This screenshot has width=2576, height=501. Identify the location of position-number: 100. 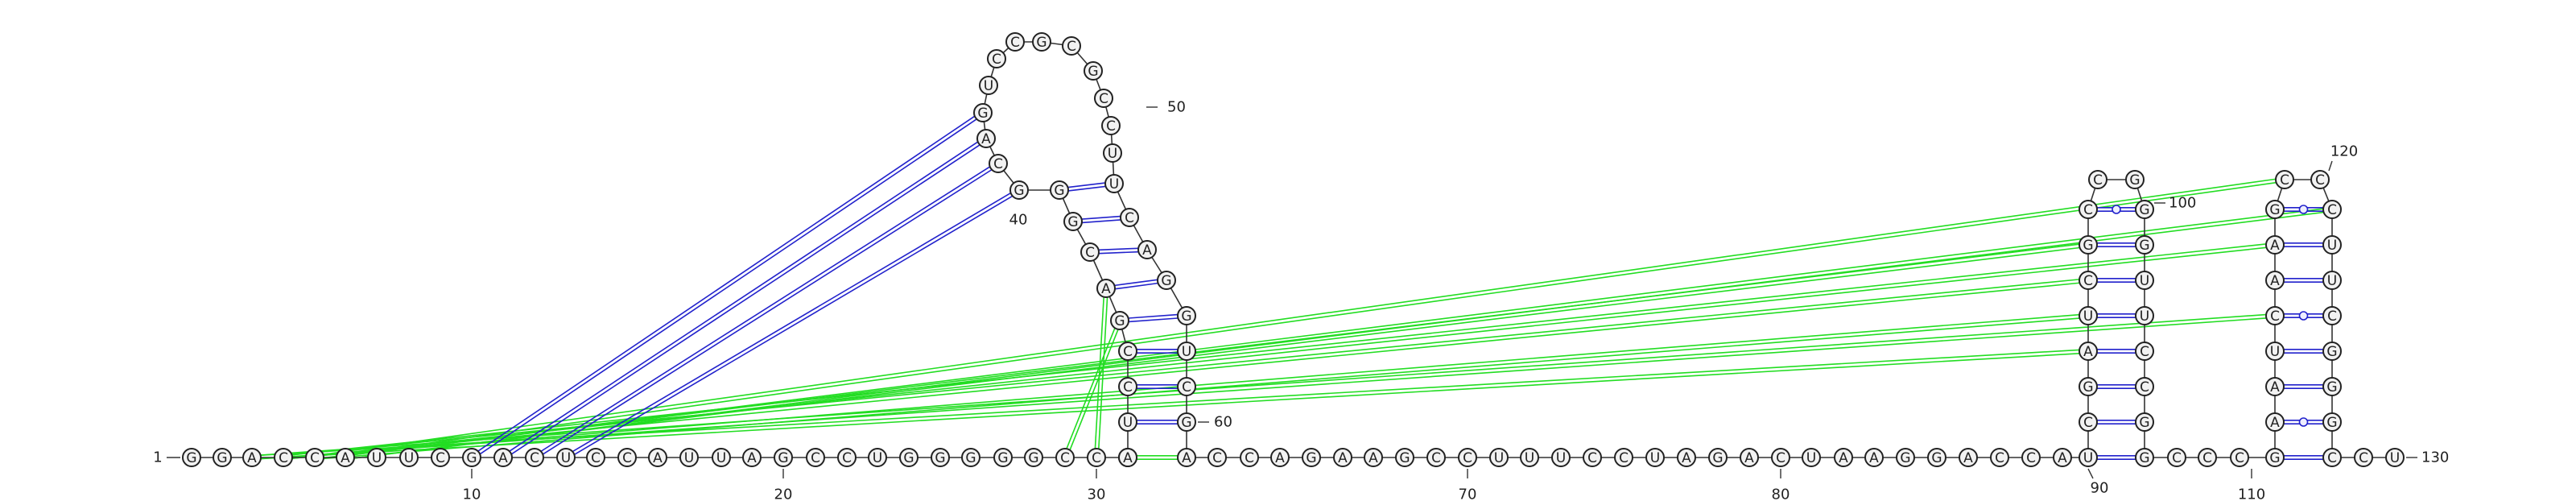
(2182, 203).